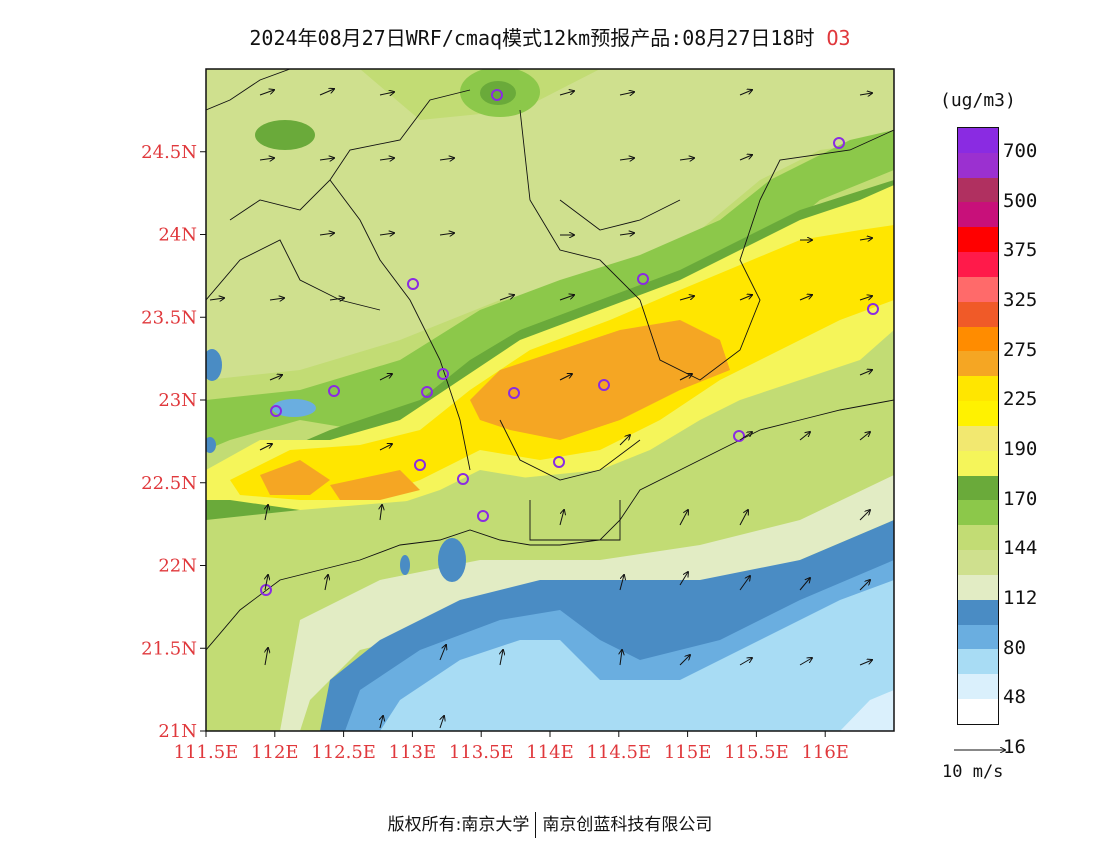 This screenshot has width=1100, height=850. Describe the element at coordinates (973, 772) in the screenshot. I see `vector-scale-label: 10 m/s` at that location.